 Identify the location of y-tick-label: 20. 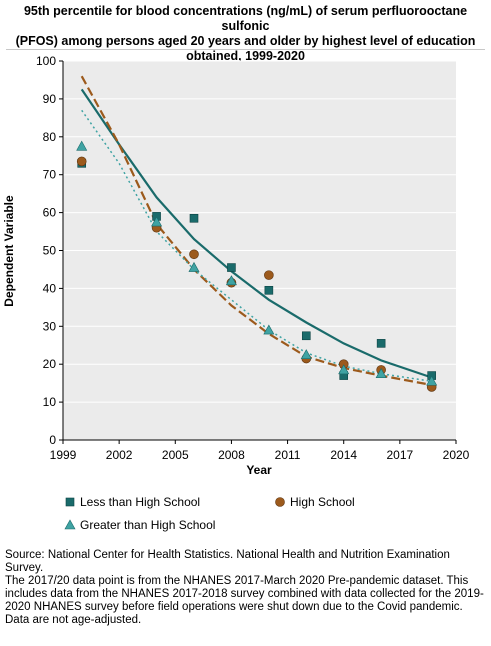
(50, 364).